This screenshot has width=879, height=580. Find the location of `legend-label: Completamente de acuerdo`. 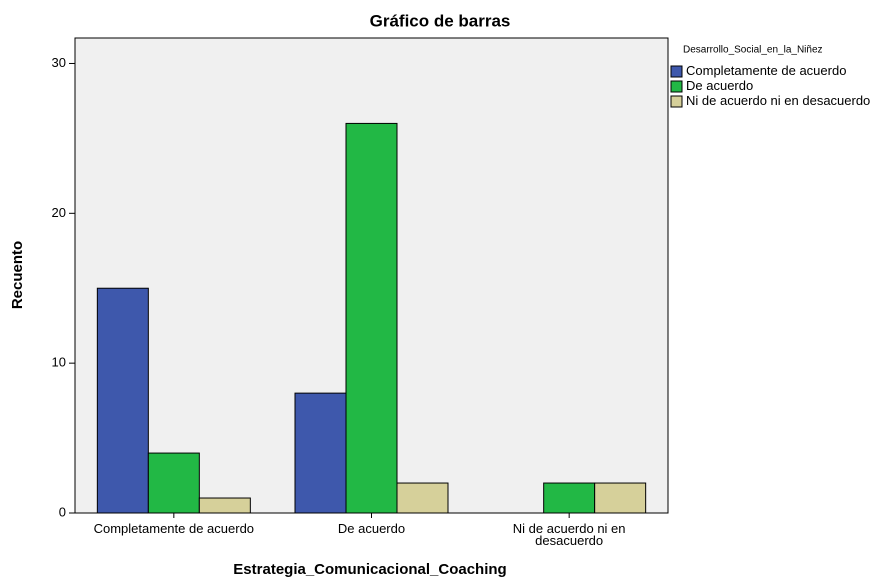

legend-label: Completamente de acuerdo is located at coordinates (766, 70).